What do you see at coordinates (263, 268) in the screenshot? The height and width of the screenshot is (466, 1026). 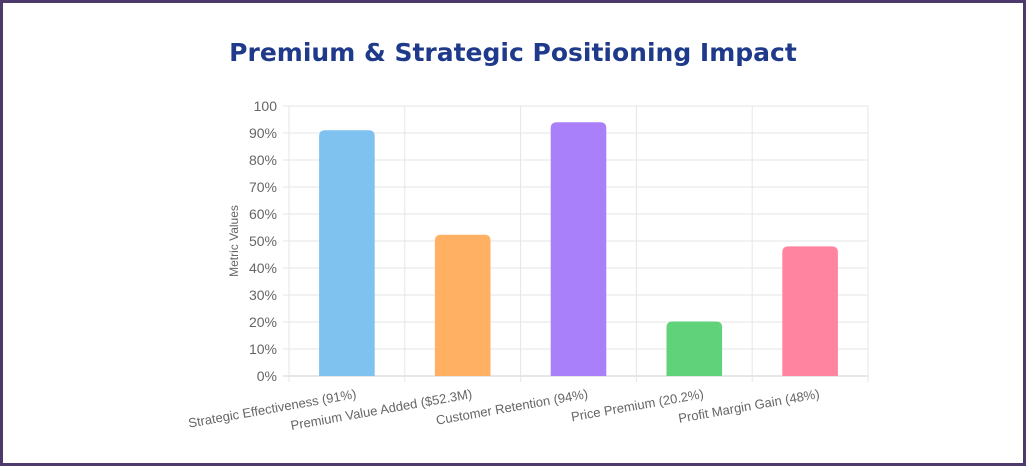 I see `y-tick-label: 40%` at bounding box center [263, 268].